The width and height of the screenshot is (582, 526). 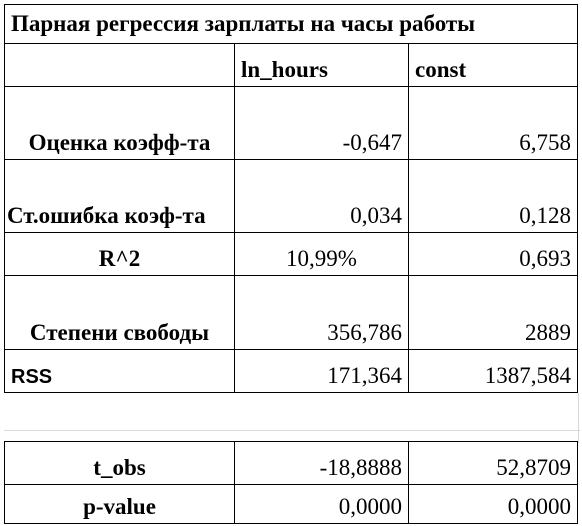 I want to click on row-label-t-obs: t_obs, so click(x=119, y=463).